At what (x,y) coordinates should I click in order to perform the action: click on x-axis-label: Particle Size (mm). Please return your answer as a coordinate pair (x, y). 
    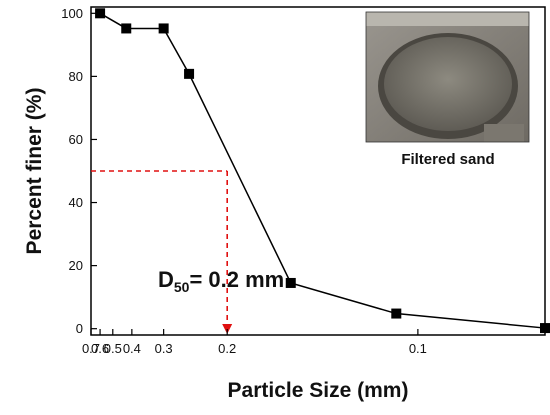
    Looking at the image, I should click on (318, 390).